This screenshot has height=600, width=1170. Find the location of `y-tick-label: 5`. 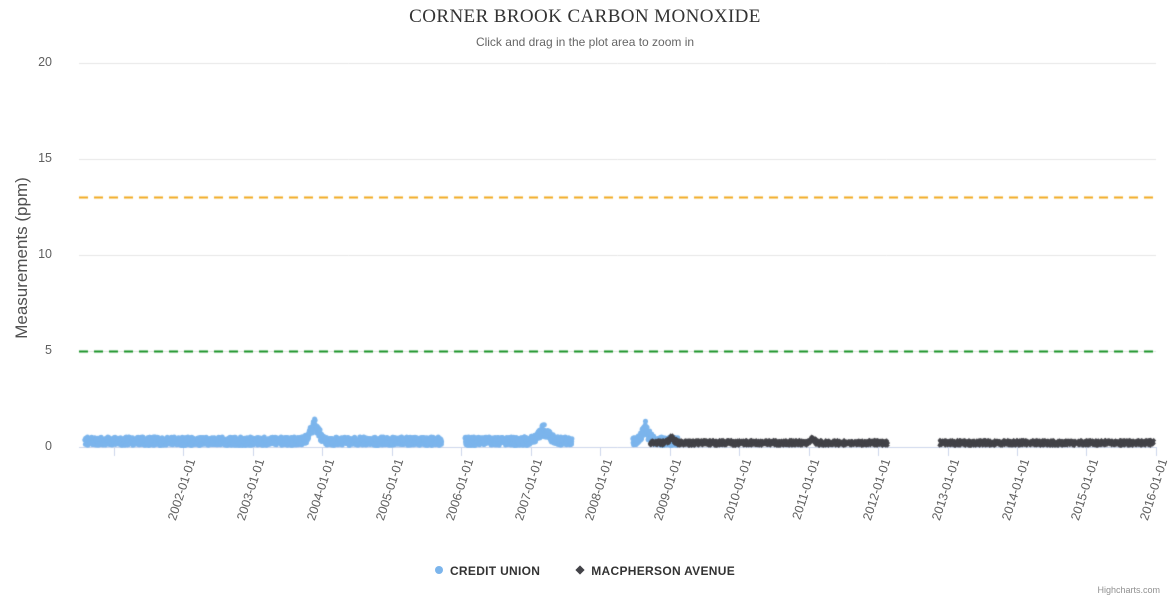

y-tick-label: 5 is located at coordinates (48, 350).